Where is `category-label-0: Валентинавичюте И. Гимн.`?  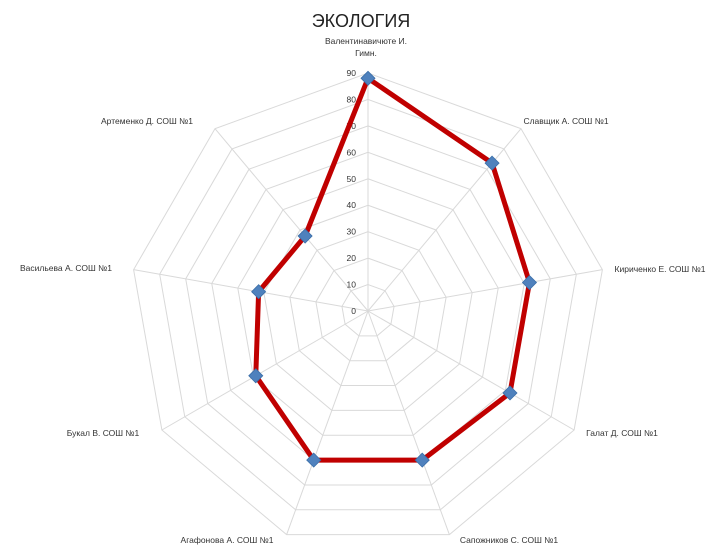 category-label-0: Валентинавичюте И. Гимн. is located at coordinates (366, 47).